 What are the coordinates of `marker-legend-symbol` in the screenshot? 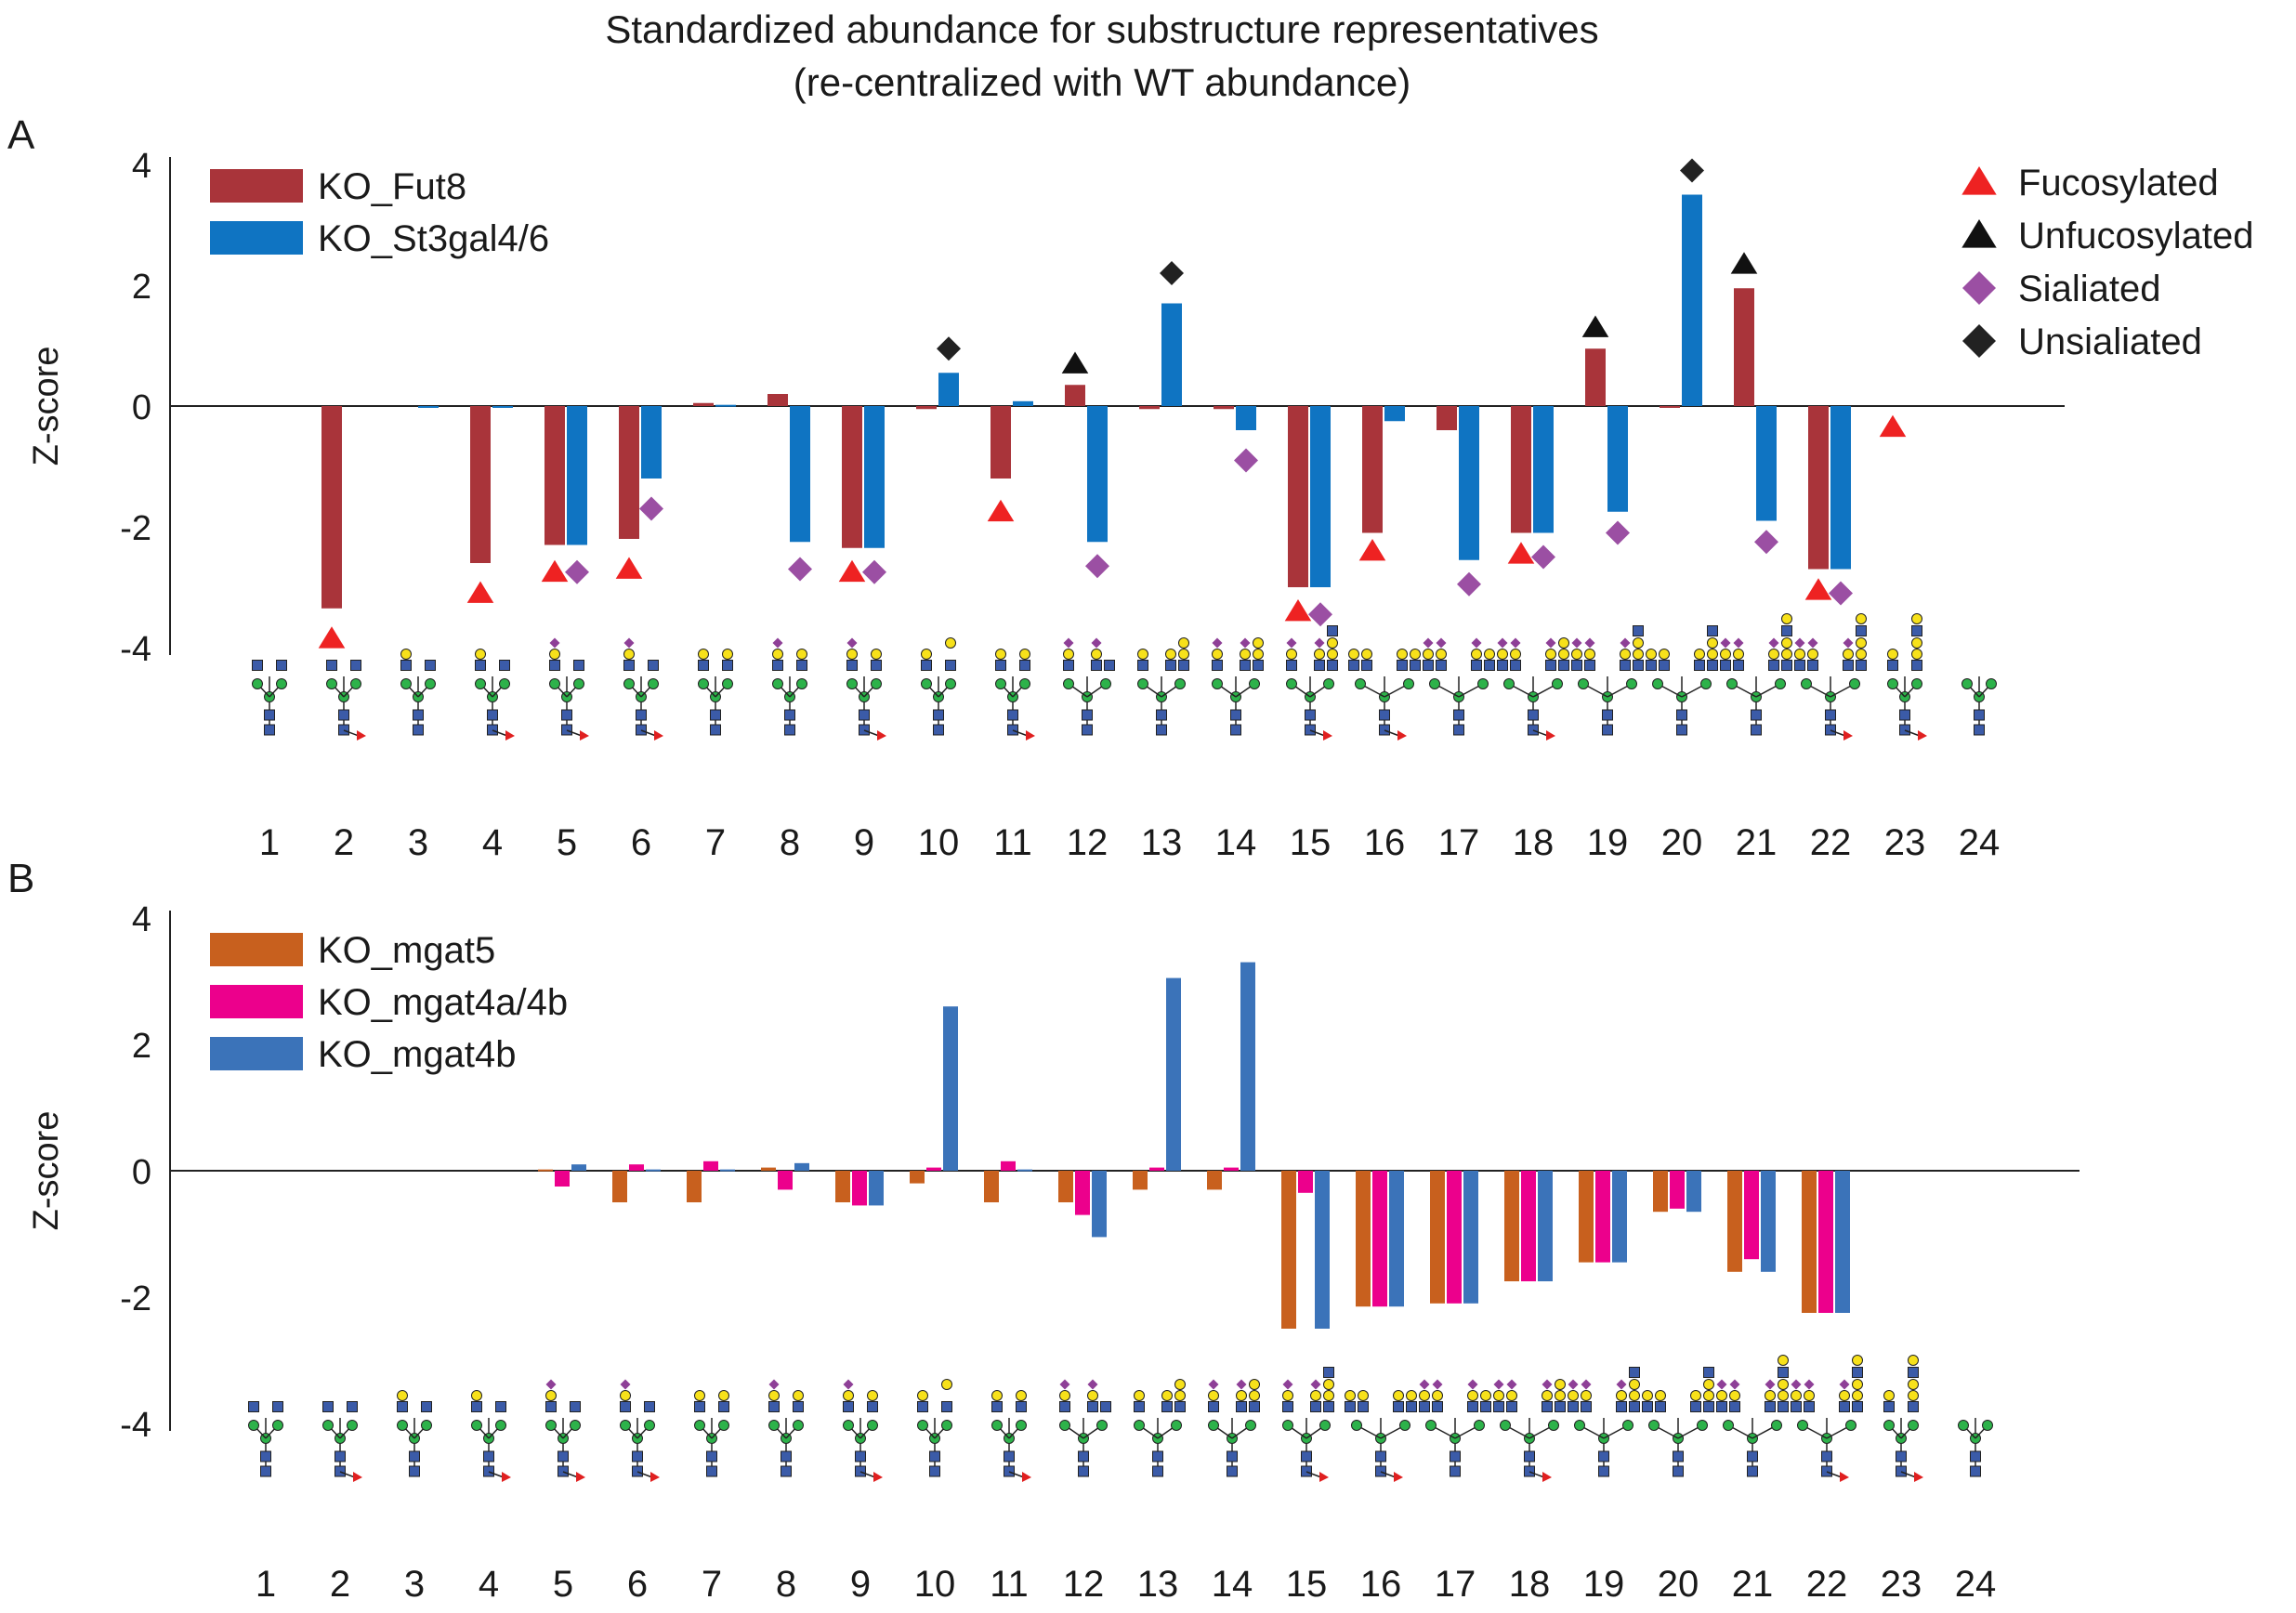 It's located at (1979, 288).